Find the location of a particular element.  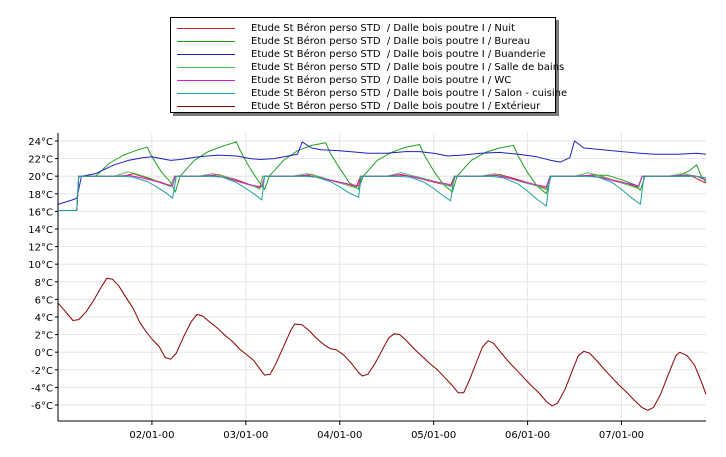

y-tick-label: 24°C is located at coordinates (40, 142).